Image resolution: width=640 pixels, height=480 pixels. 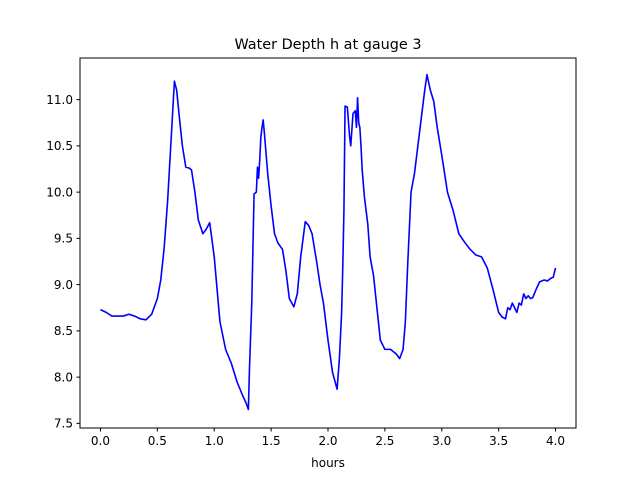 I want to click on y-tick-label: 10.0, so click(x=59, y=192).